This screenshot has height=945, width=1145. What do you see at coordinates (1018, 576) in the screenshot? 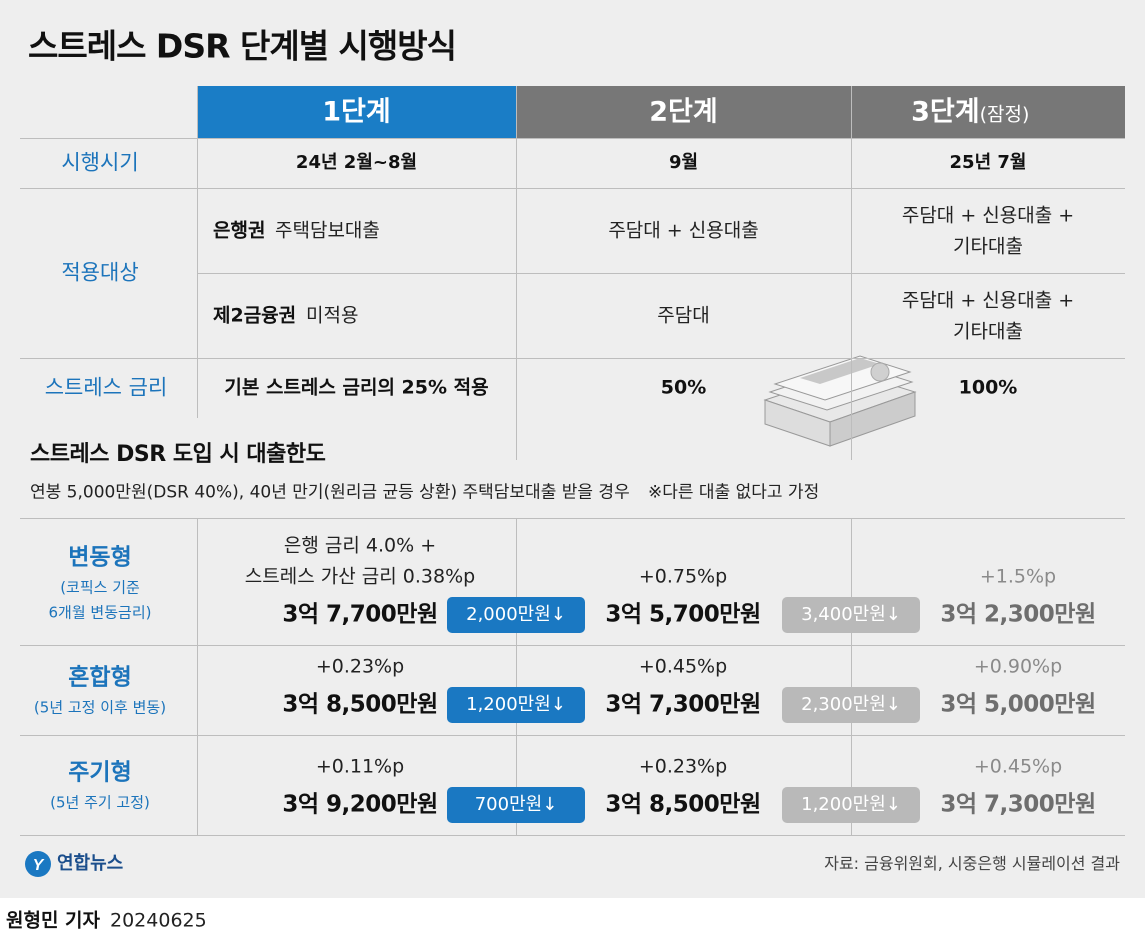
I see `rate-text: +1.5%p` at bounding box center [1018, 576].